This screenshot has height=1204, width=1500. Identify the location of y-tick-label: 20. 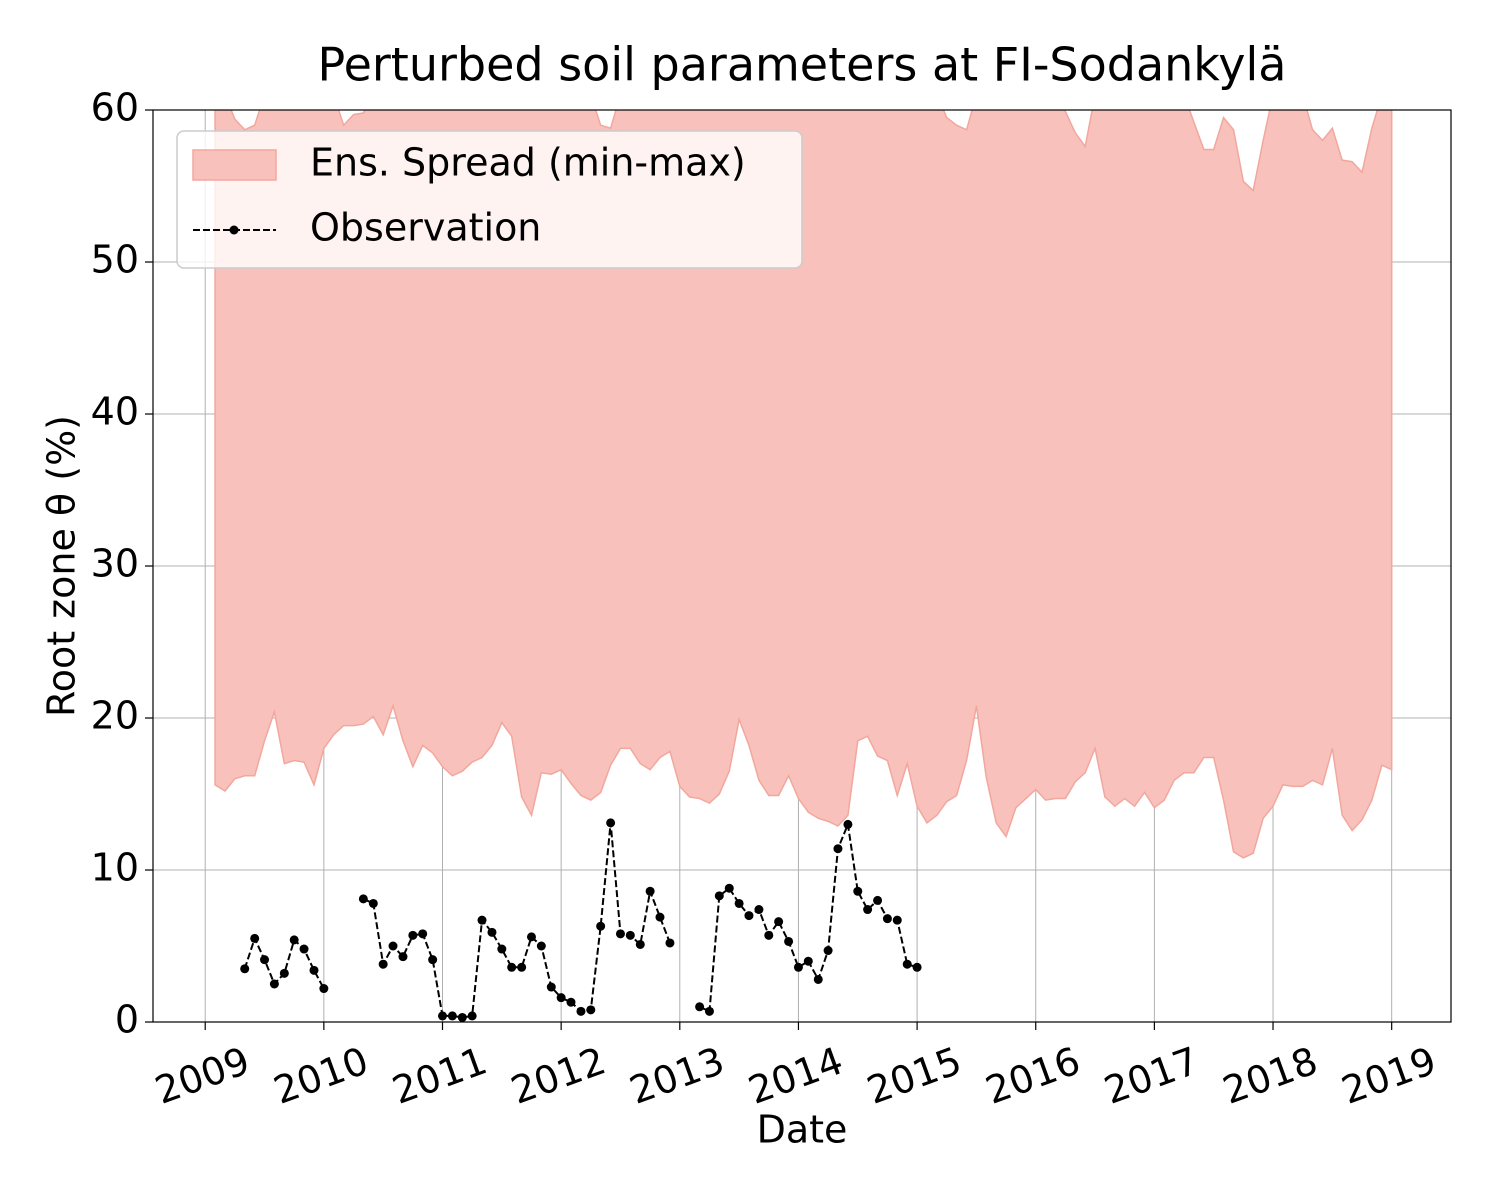
(115, 716).